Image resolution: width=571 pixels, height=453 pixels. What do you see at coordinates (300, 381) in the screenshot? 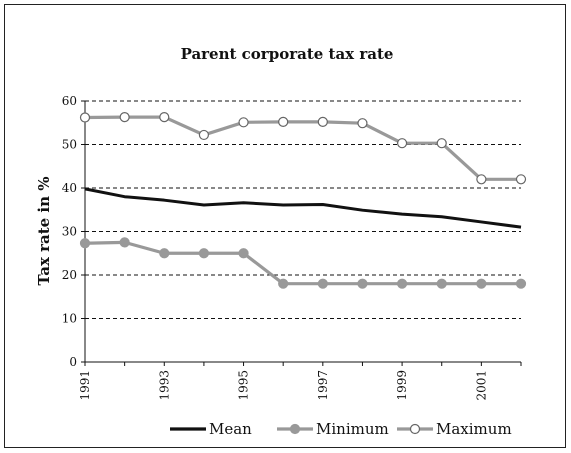
I see `x-axis-ticks: 1991 1993 1995 1997 1999 2001` at bounding box center [300, 381].